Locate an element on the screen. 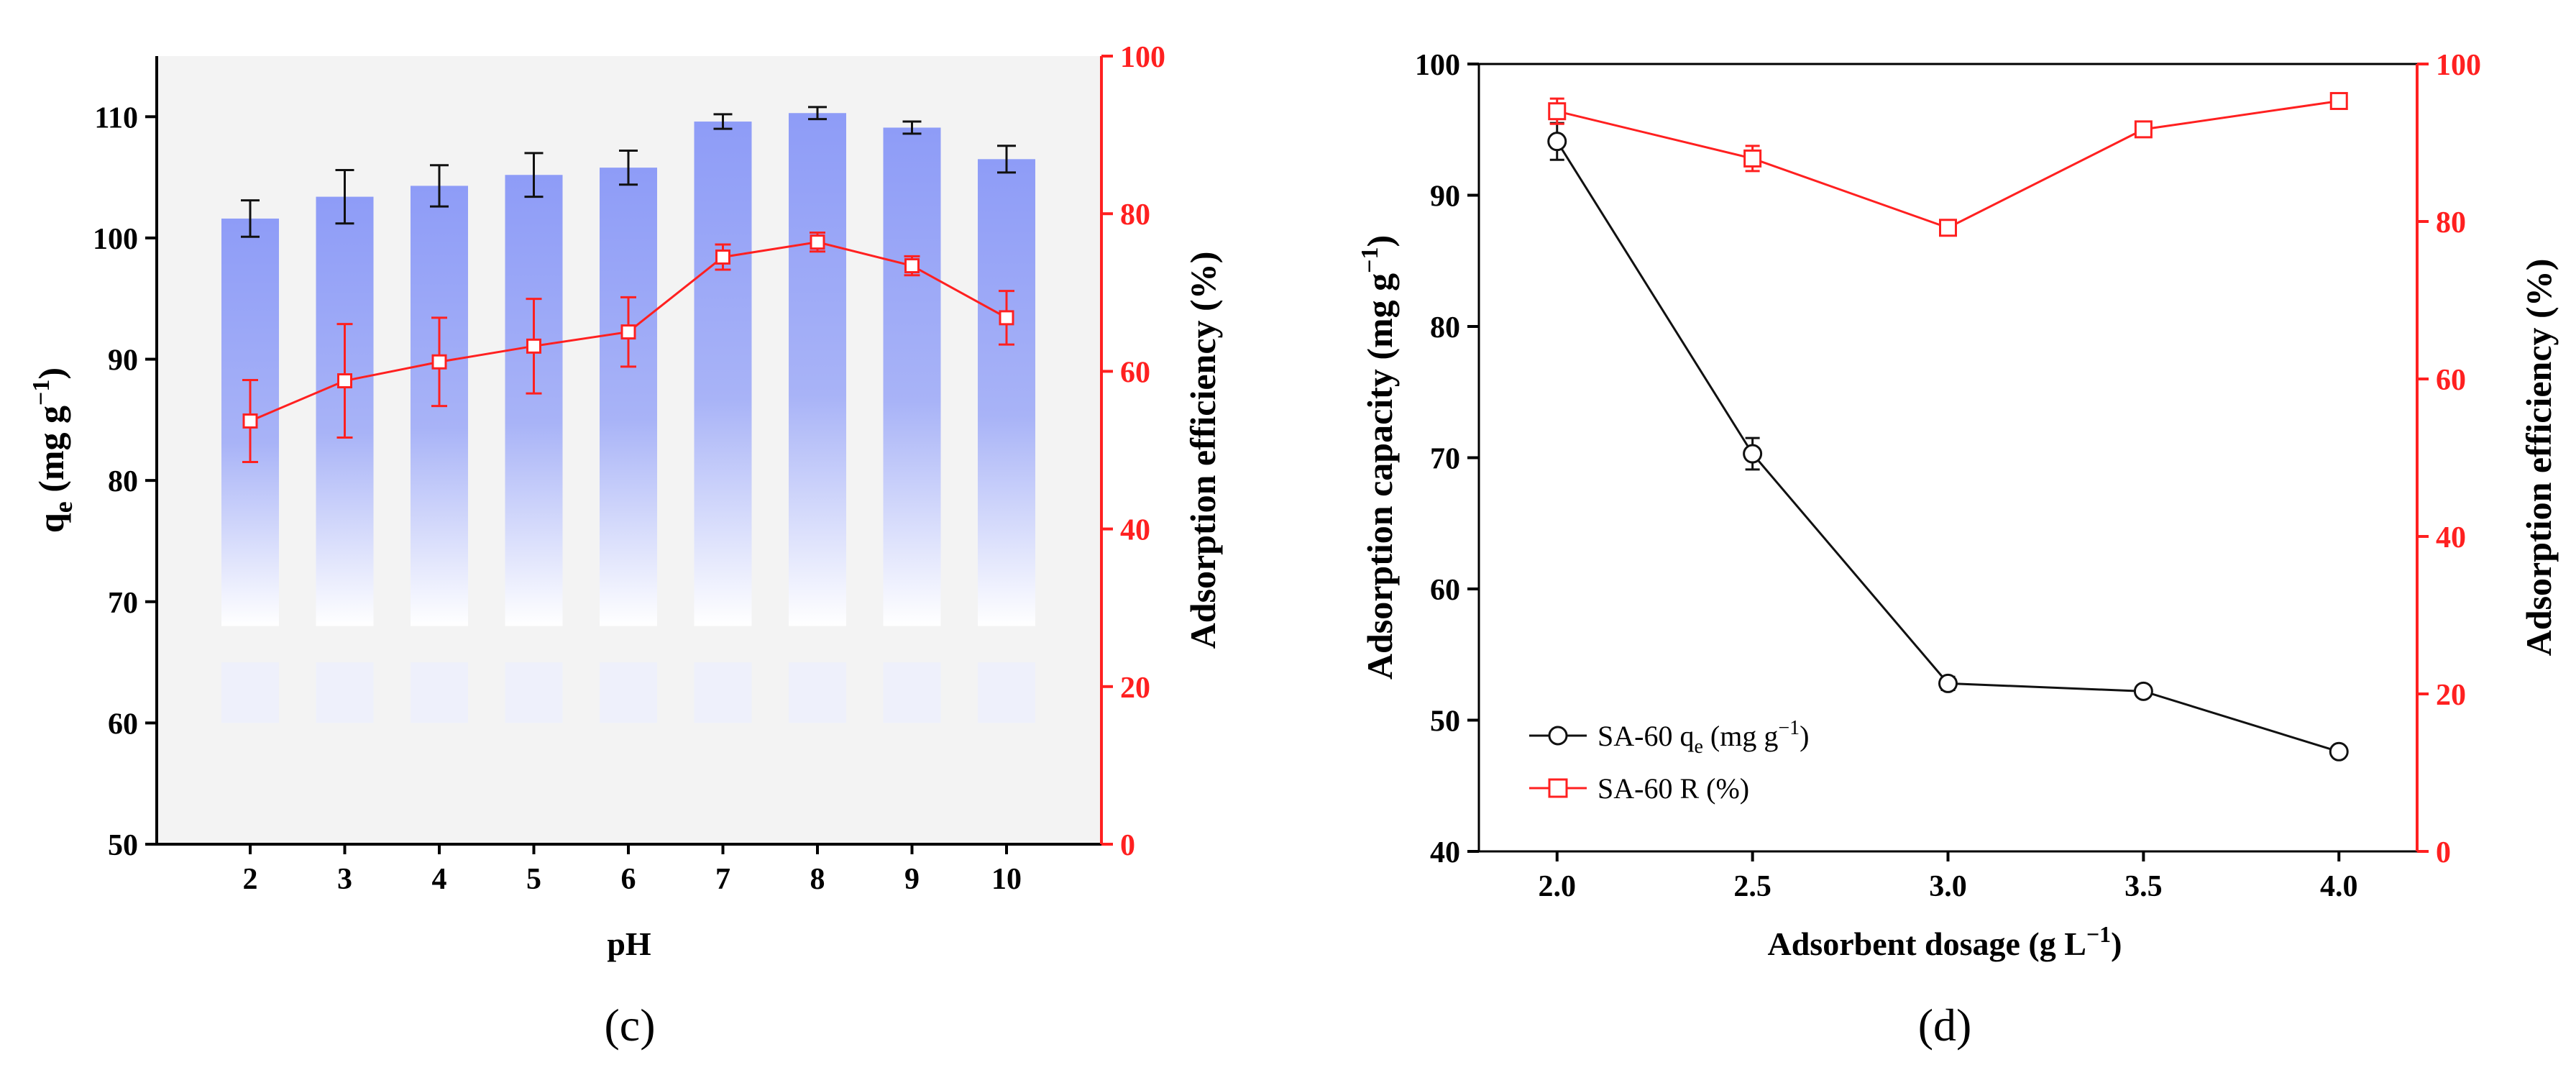  panel-d-efficiency-markers is located at coordinates (1948, 164).